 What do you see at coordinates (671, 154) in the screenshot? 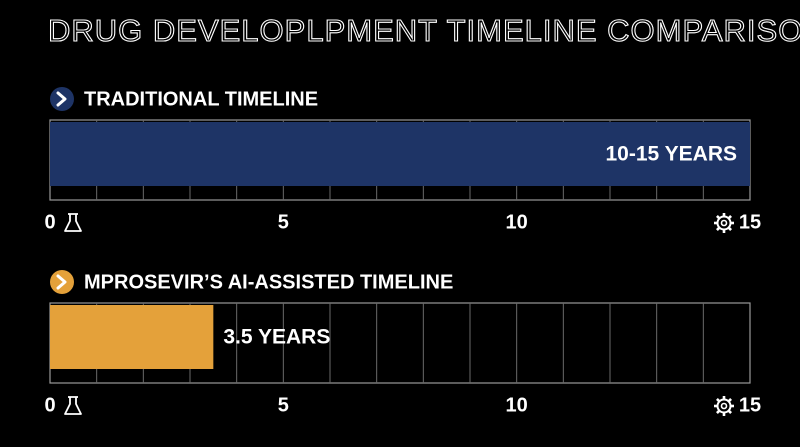
I see `value-label: 10-15 YEARS` at bounding box center [671, 154].